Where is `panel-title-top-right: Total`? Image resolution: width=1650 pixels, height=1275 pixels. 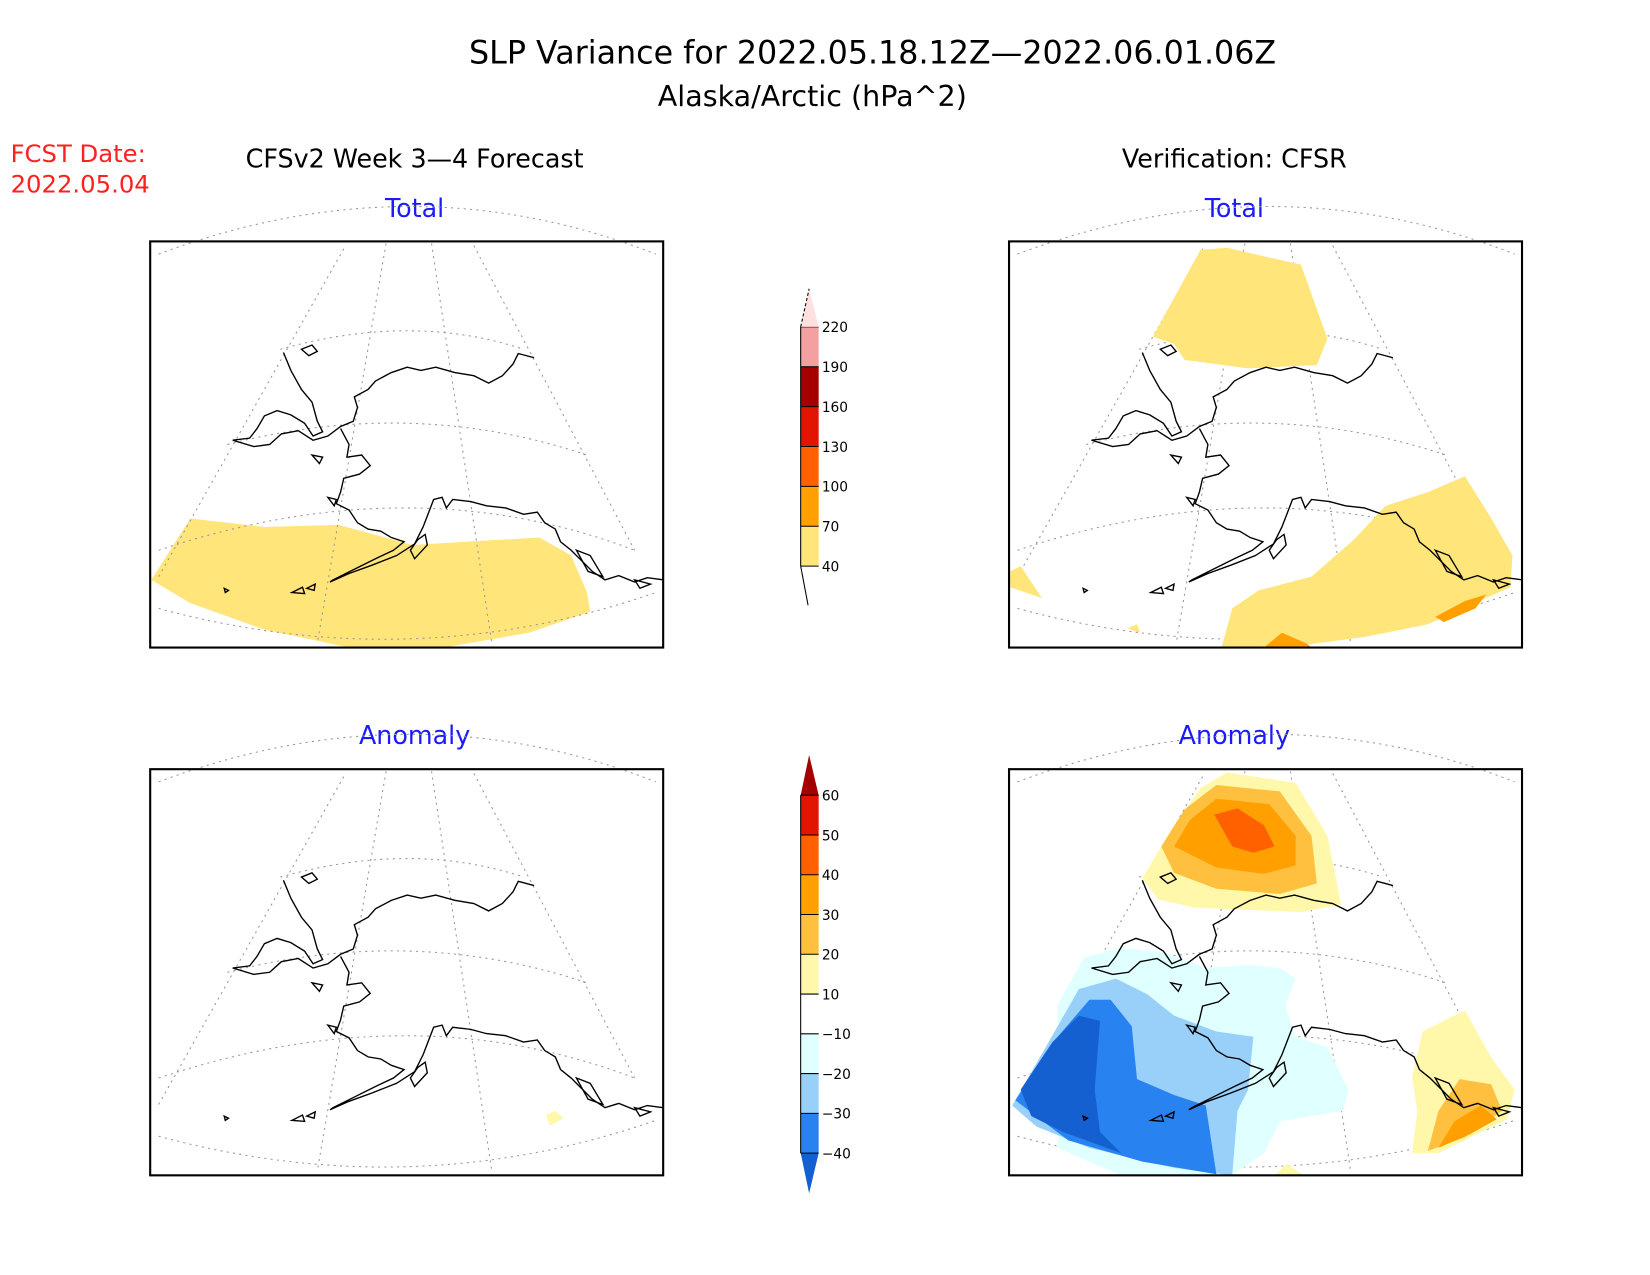 panel-title-top-right: Total is located at coordinates (1234, 208).